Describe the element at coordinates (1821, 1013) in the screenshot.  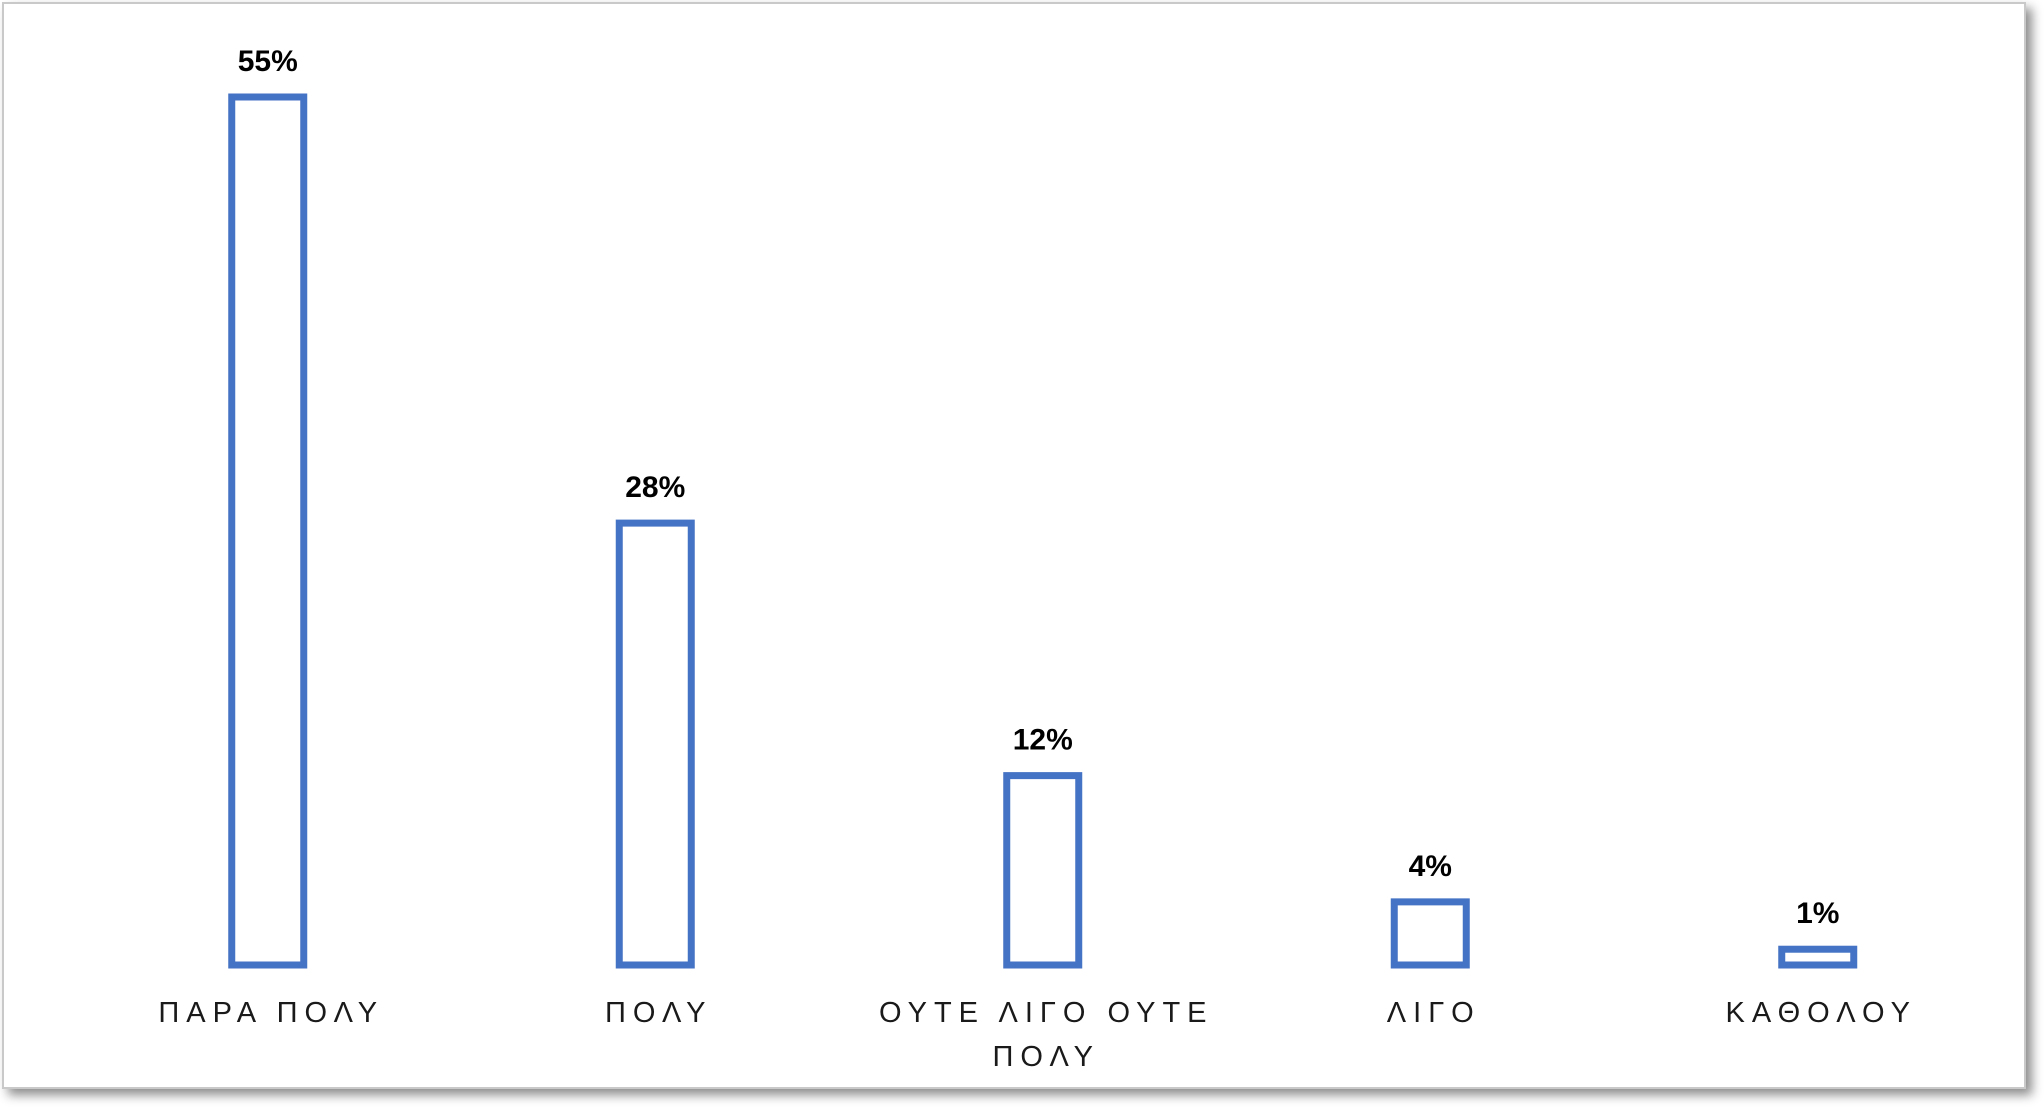
I see `x-axis-category-label: ΚΑΘΟΛΟΥ` at that location.